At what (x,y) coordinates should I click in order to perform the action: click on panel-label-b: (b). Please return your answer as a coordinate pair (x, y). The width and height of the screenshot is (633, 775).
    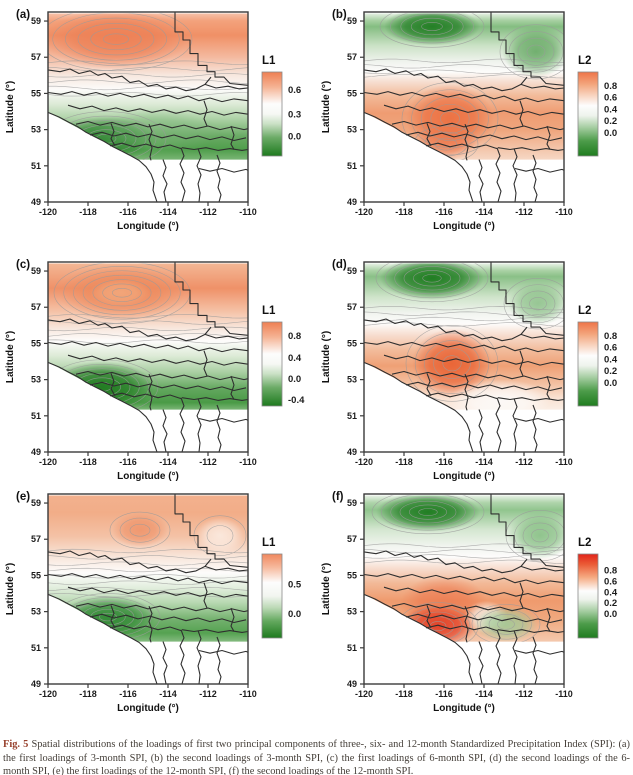
    Looking at the image, I should click on (339, 15).